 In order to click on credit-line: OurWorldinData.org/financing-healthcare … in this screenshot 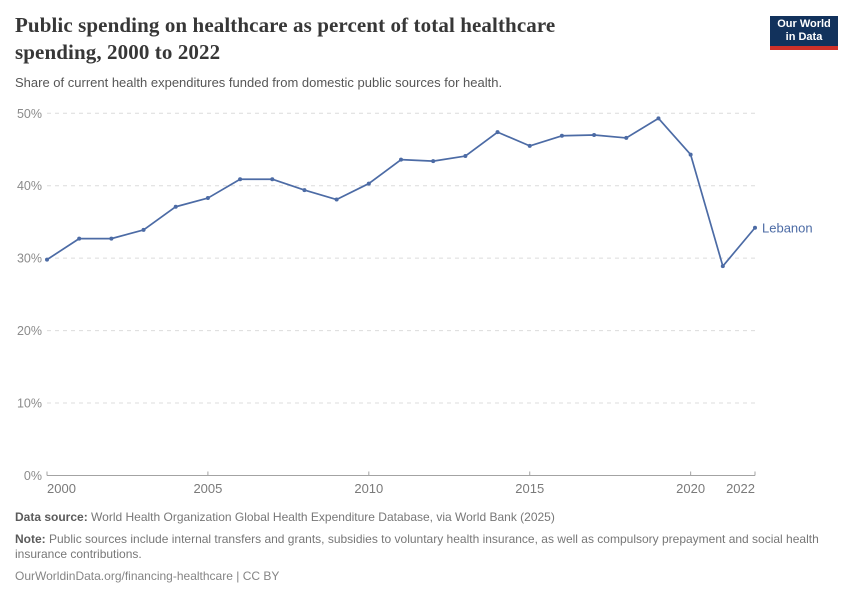, I will do `click(417, 576)`.